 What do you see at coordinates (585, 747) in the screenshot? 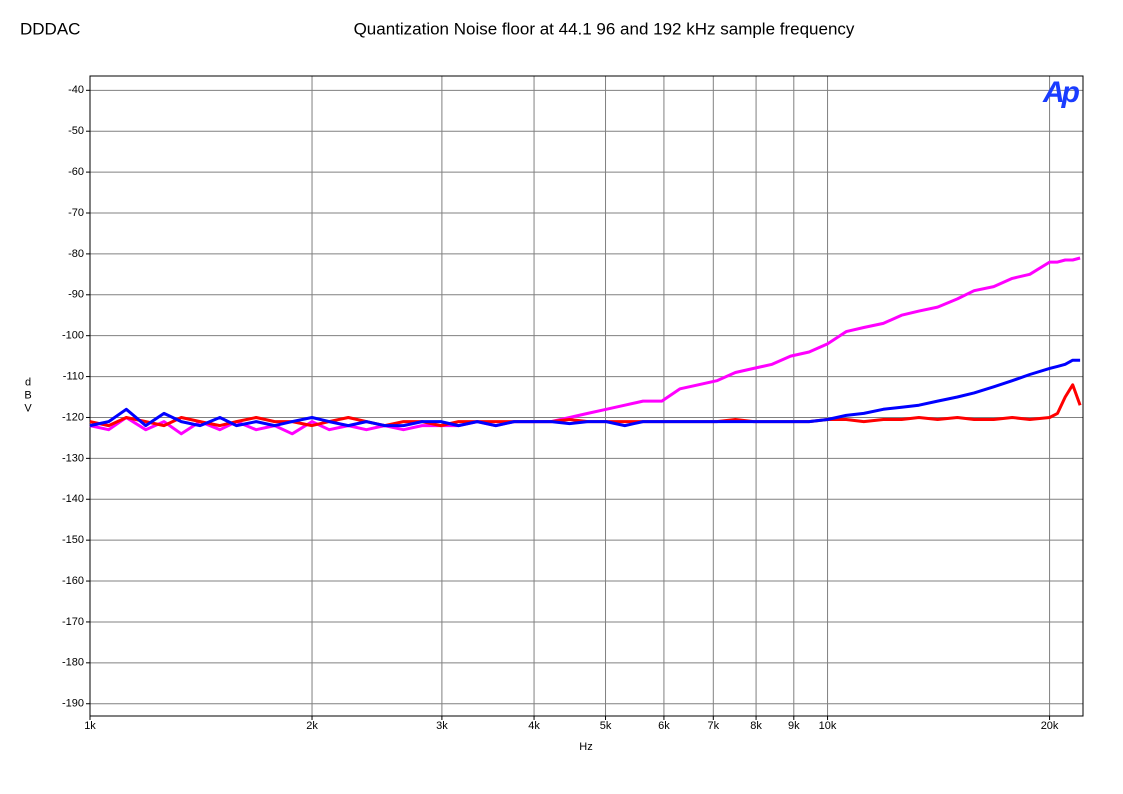
I see `x-axis-label: Hz` at bounding box center [585, 747].